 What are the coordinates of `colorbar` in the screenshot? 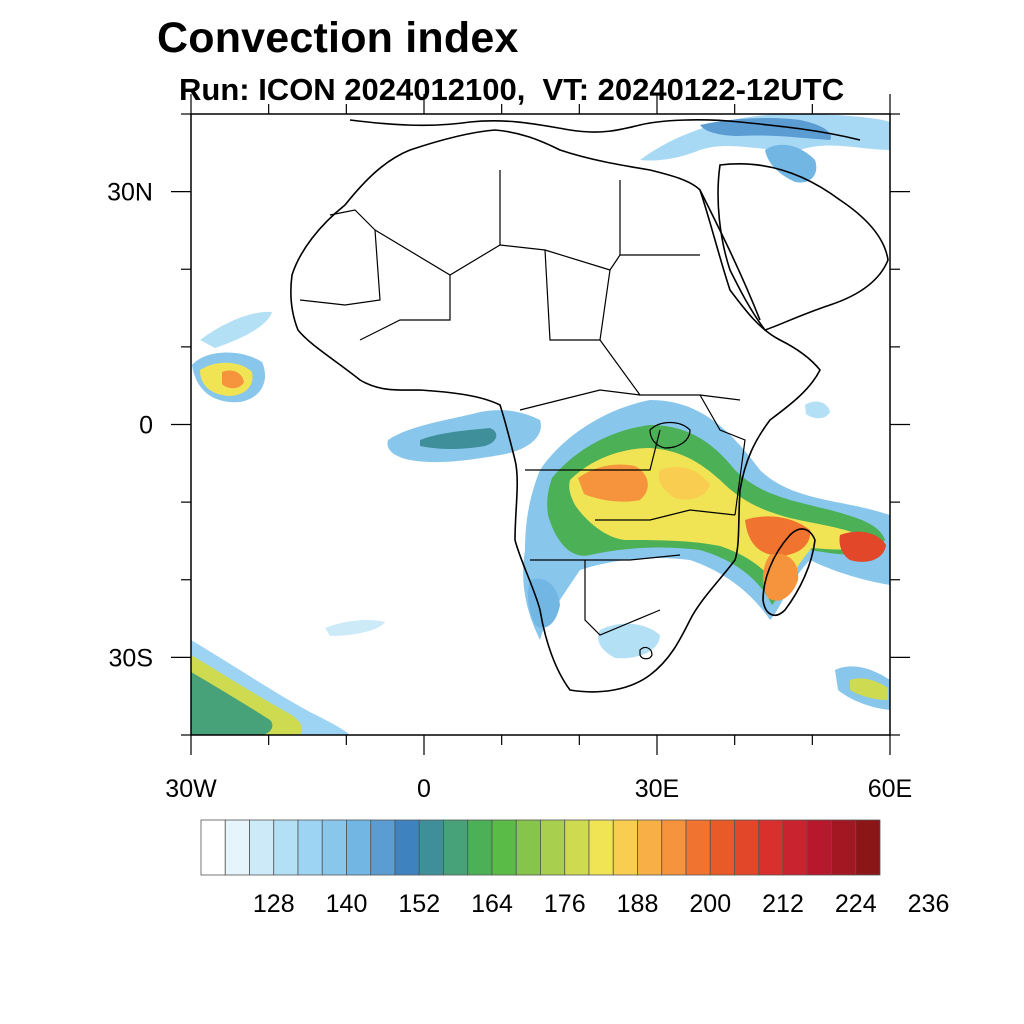 It's located at (540, 847).